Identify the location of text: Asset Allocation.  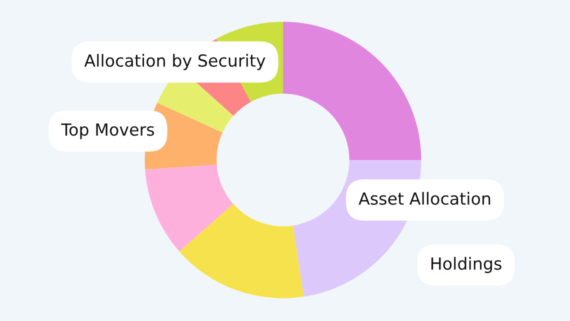
(424, 198).